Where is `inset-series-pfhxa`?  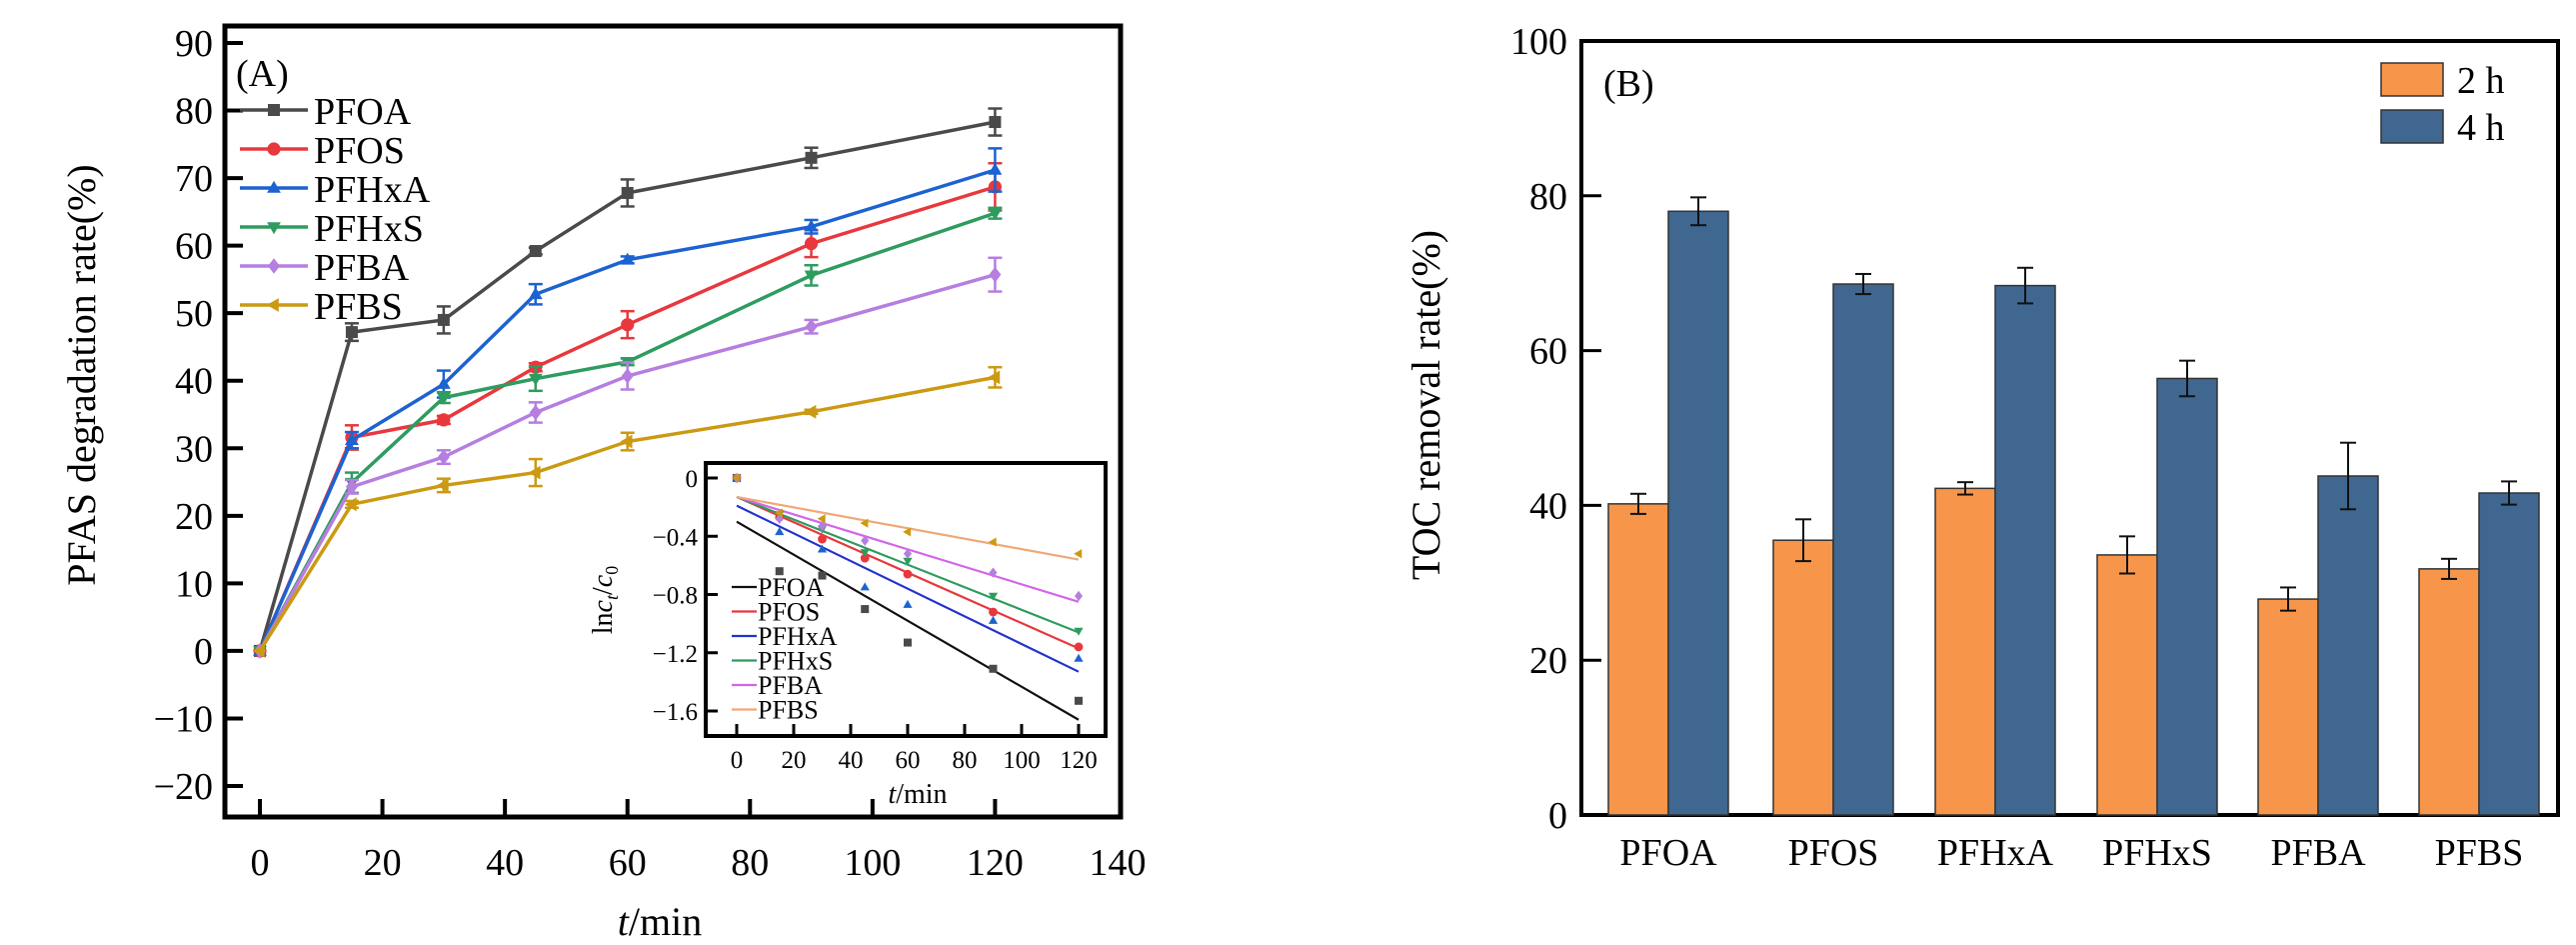 inset-series-pfhxa is located at coordinates (908, 588).